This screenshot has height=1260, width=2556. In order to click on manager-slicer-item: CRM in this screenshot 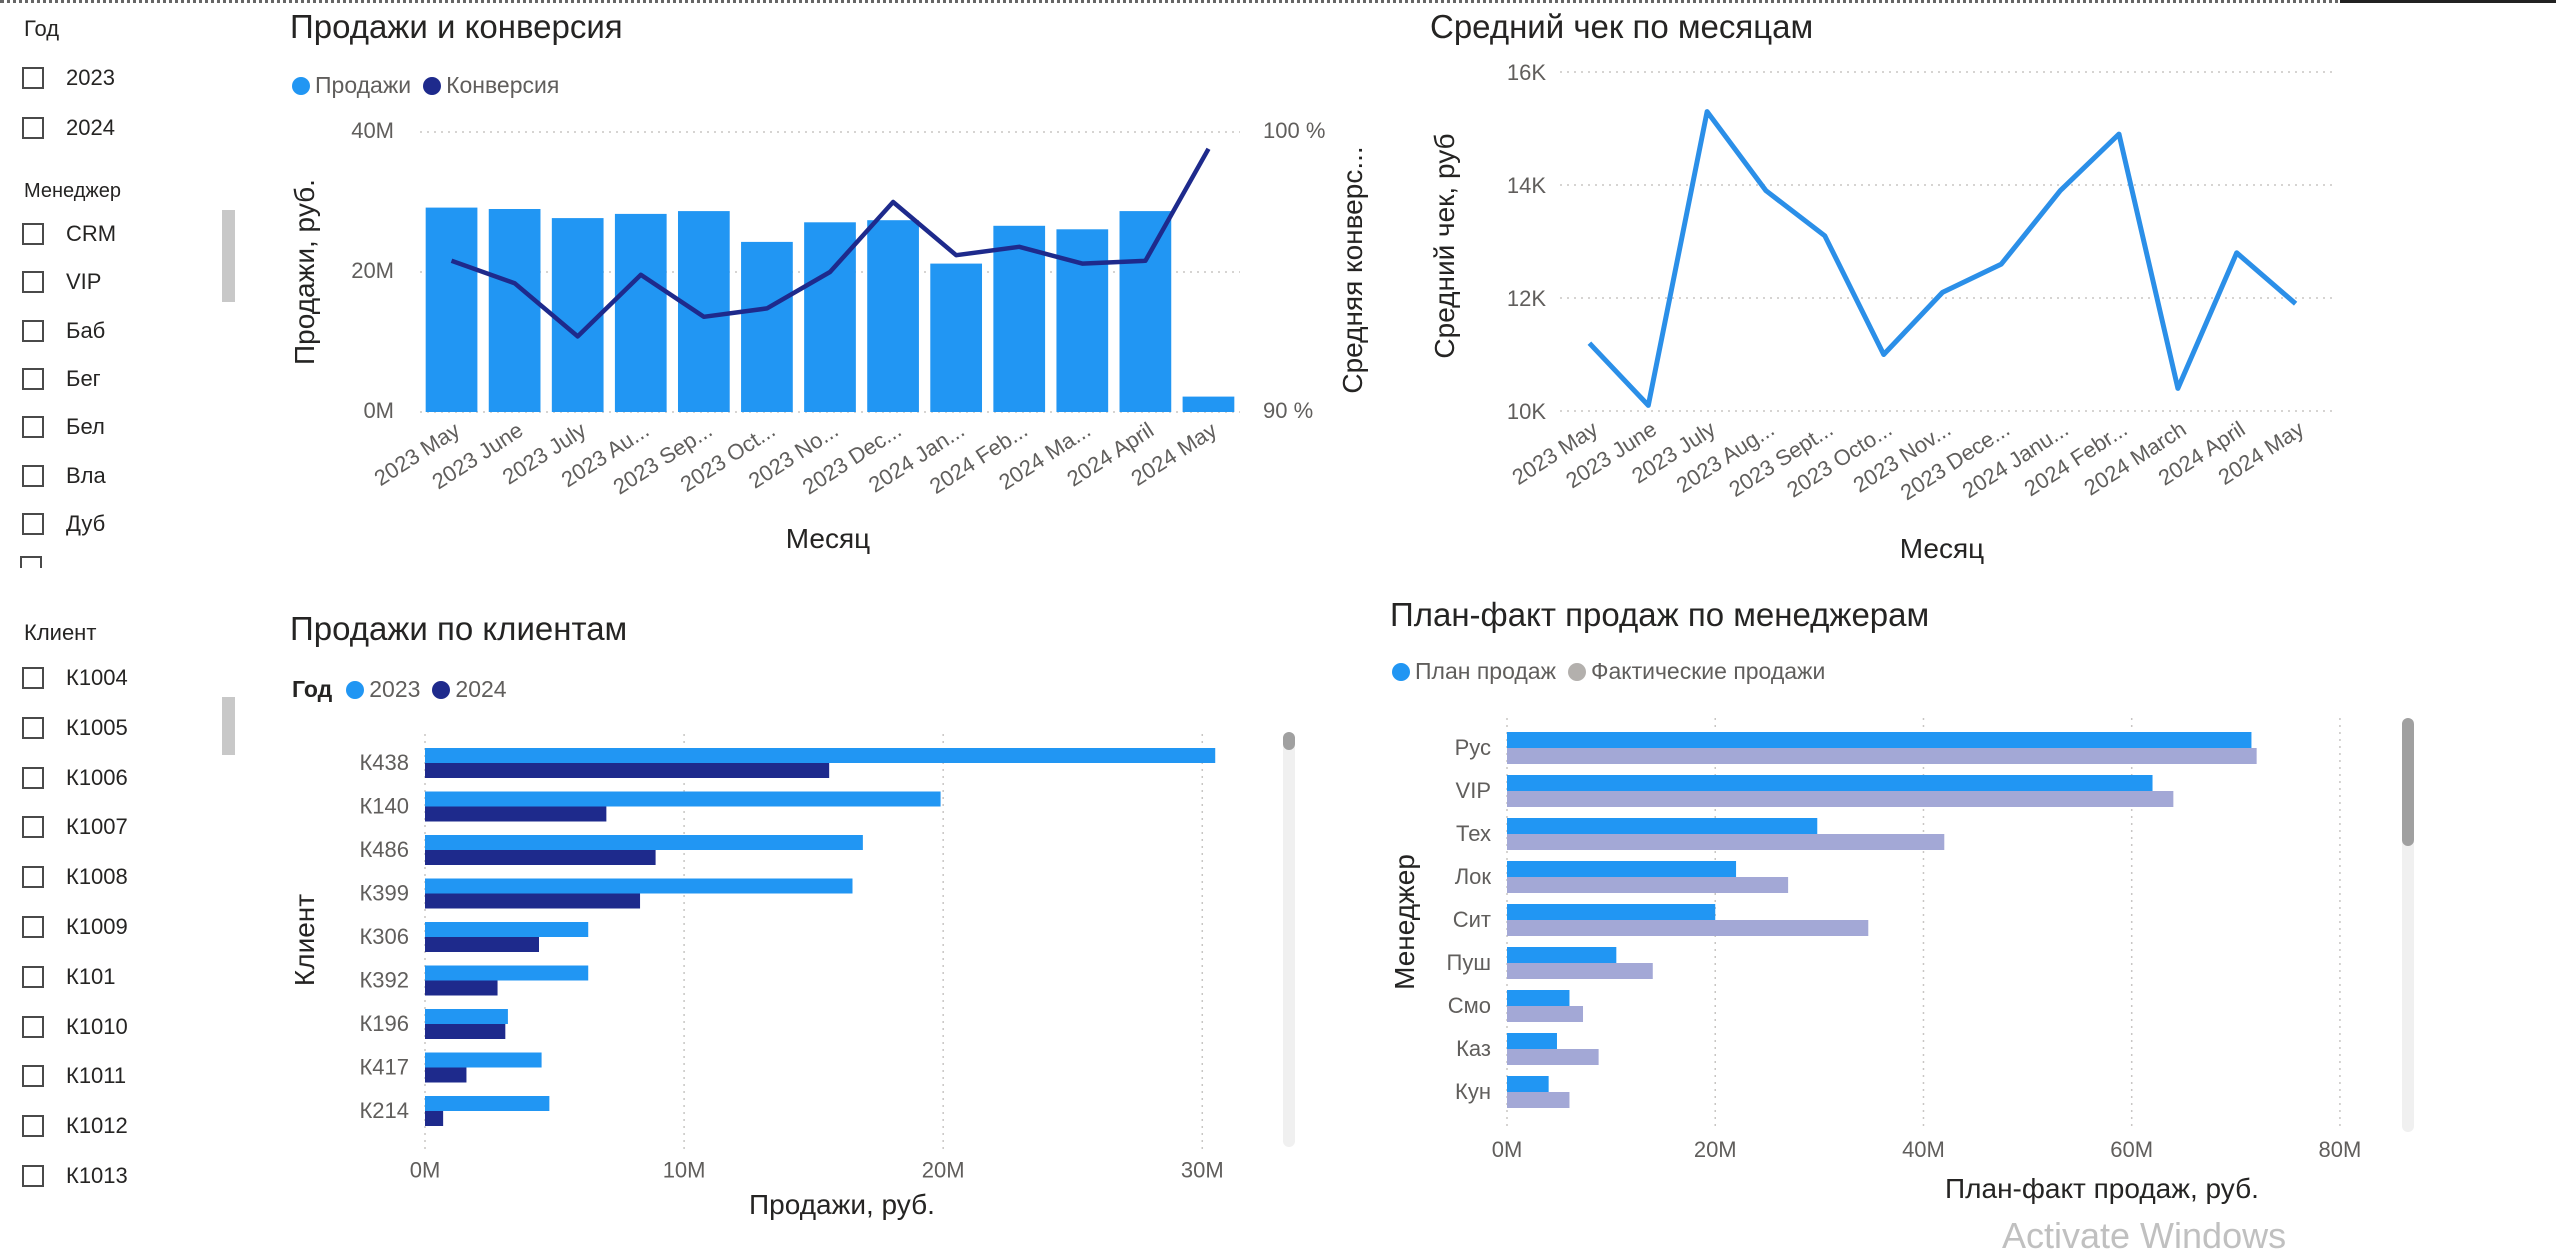, I will do `click(69, 234)`.